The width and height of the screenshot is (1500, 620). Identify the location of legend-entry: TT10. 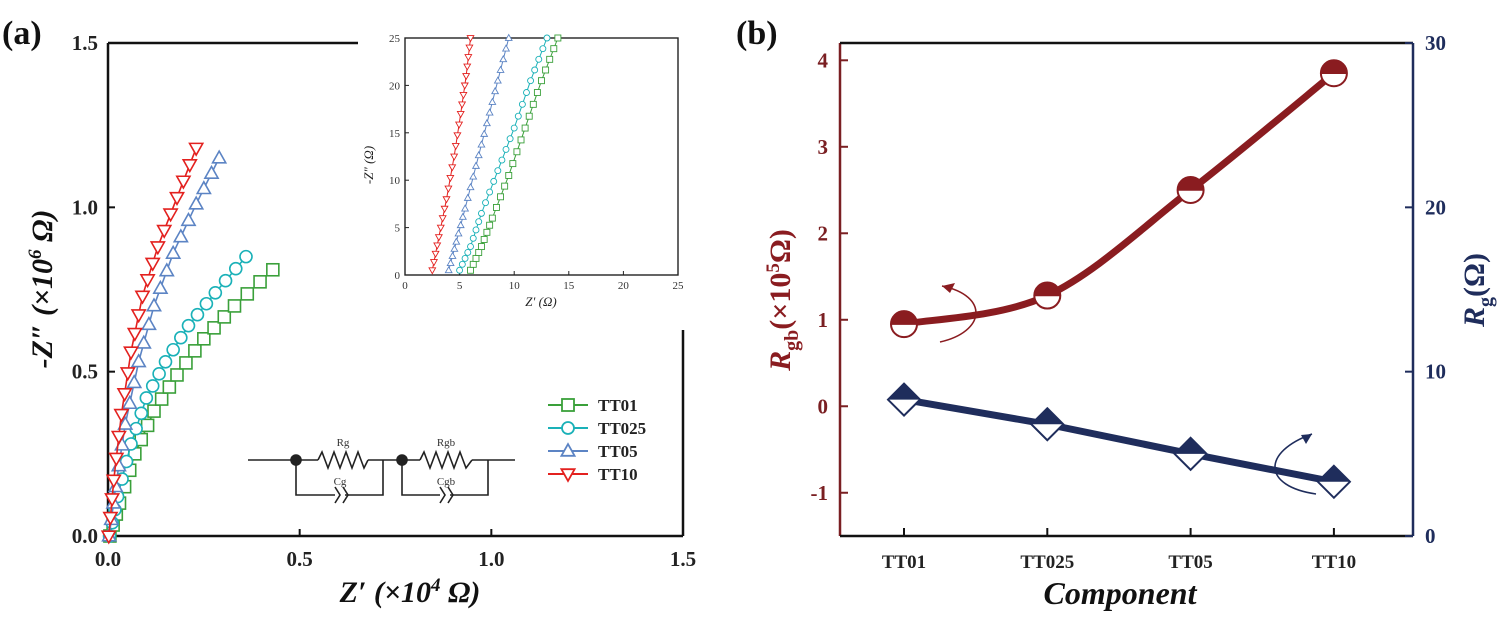
(618, 474).